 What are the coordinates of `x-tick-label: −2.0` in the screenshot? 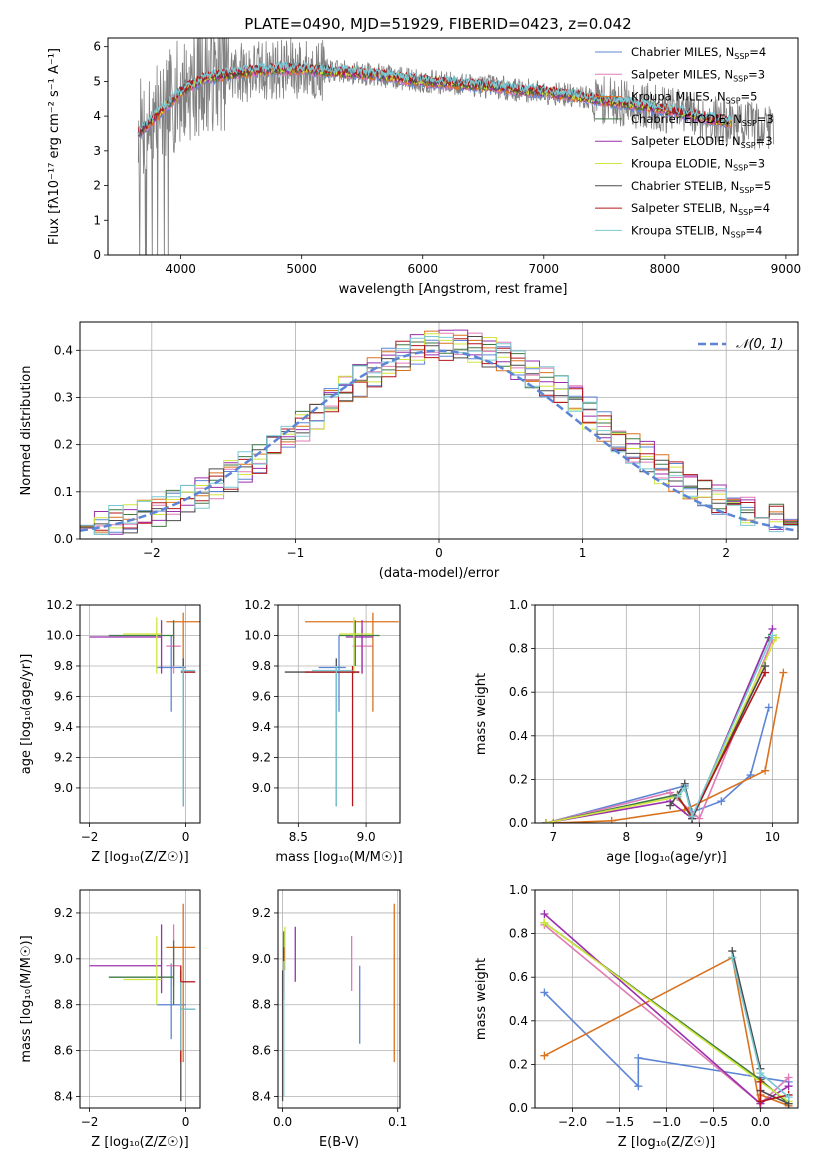 It's located at (572, 1122).